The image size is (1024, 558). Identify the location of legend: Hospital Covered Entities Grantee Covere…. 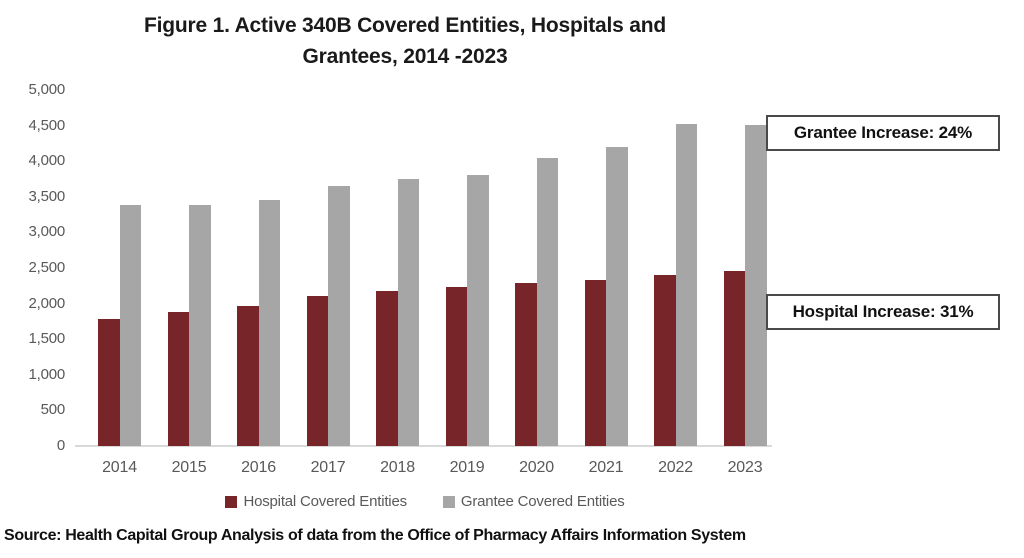
(425, 501).